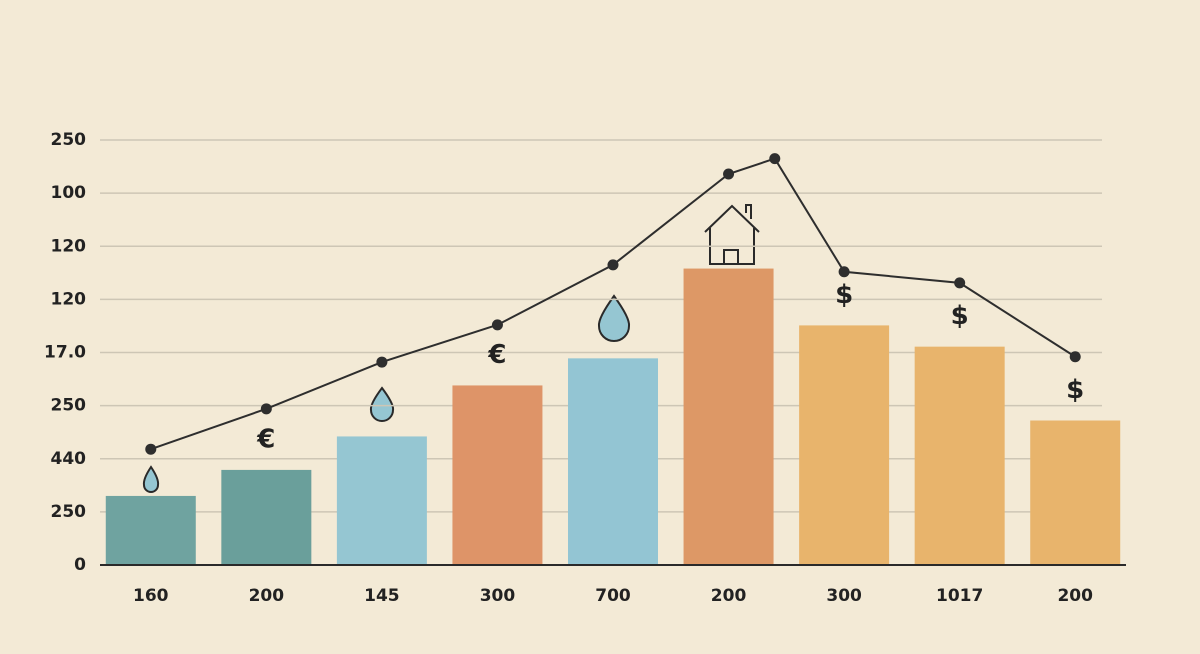 The height and width of the screenshot is (654, 1200). Describe the element at coordinates (69, 459) in the screenshot. I see `y-tick-label: 440` at that location.